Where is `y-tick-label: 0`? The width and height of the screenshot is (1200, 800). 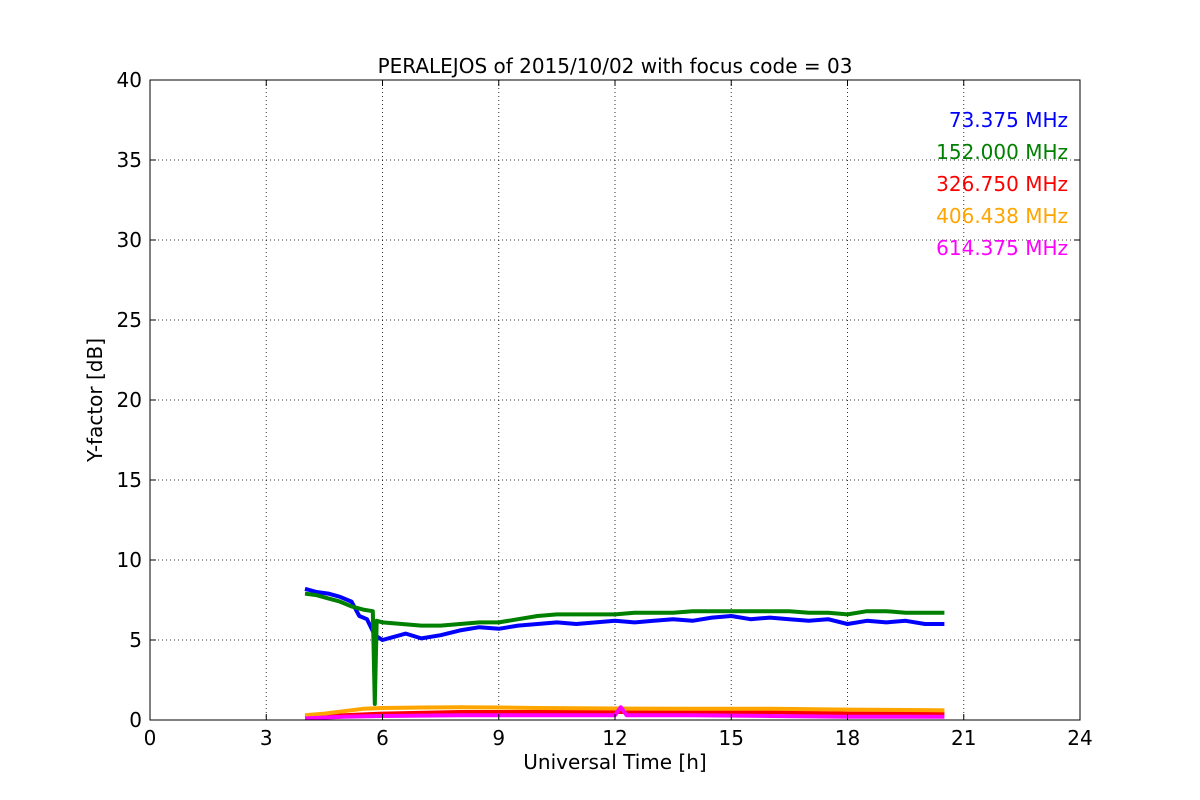 y-tick-label: 0 is located at coordinates (135, 720).